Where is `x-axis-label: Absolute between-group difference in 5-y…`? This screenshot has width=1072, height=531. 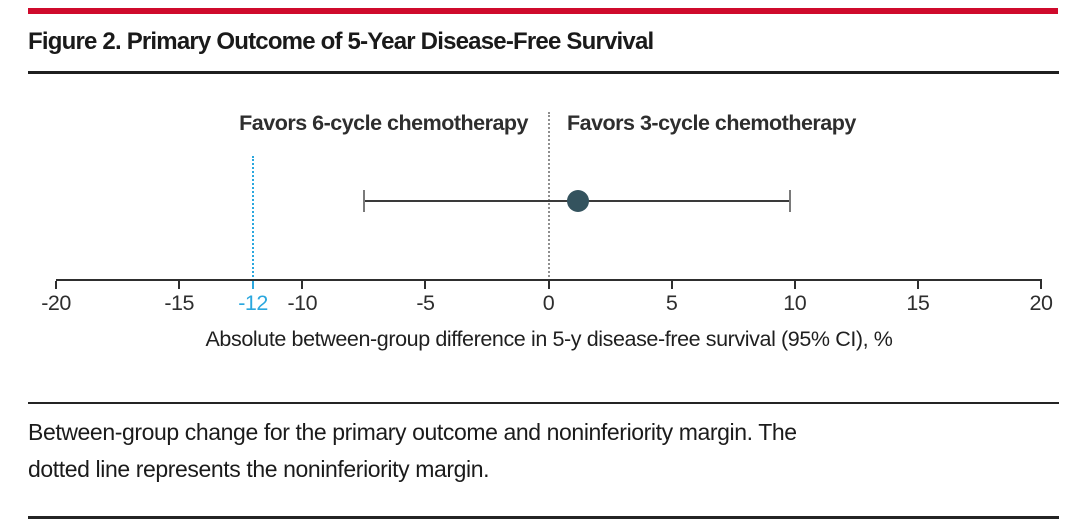
x-axis-label: Absolute between-group difference in 5-y… is located at coordinates (549, 339).